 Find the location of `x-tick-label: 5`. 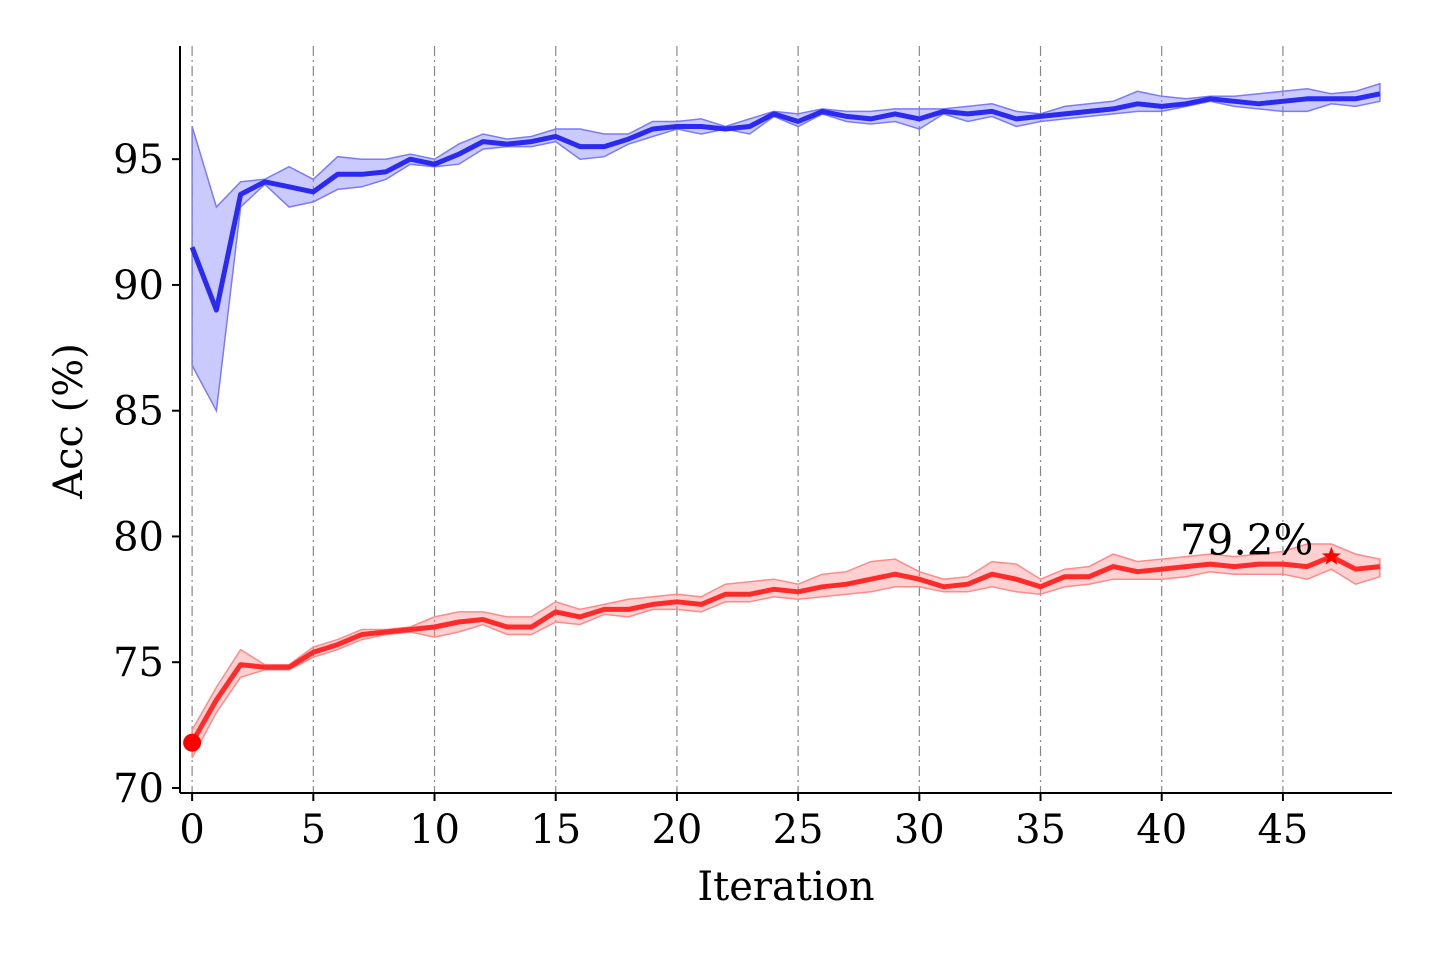

x-tick-label: 5 is located at coordinates (313, 830).